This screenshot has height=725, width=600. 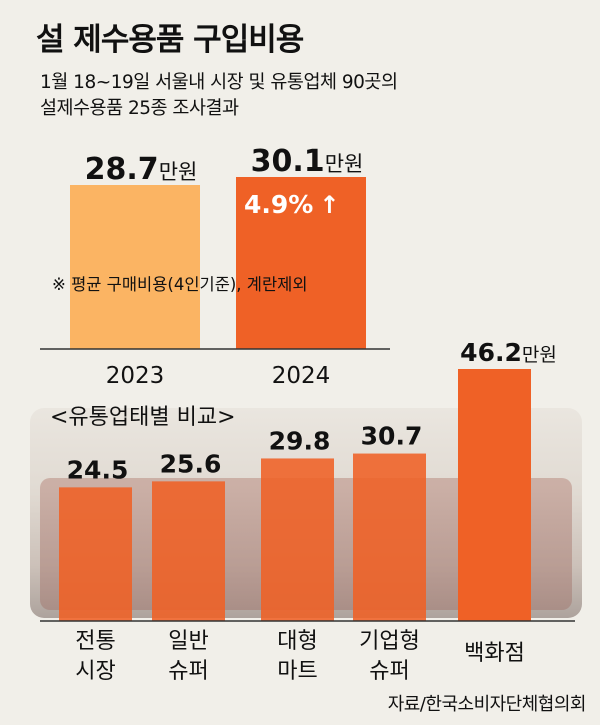 What do you see at coordinates (180, 284) in the screenshot?
I see `chart-footnote: ※ 평균 구매비용(4인기준), 계란제외` at bounding box center [180, 284].